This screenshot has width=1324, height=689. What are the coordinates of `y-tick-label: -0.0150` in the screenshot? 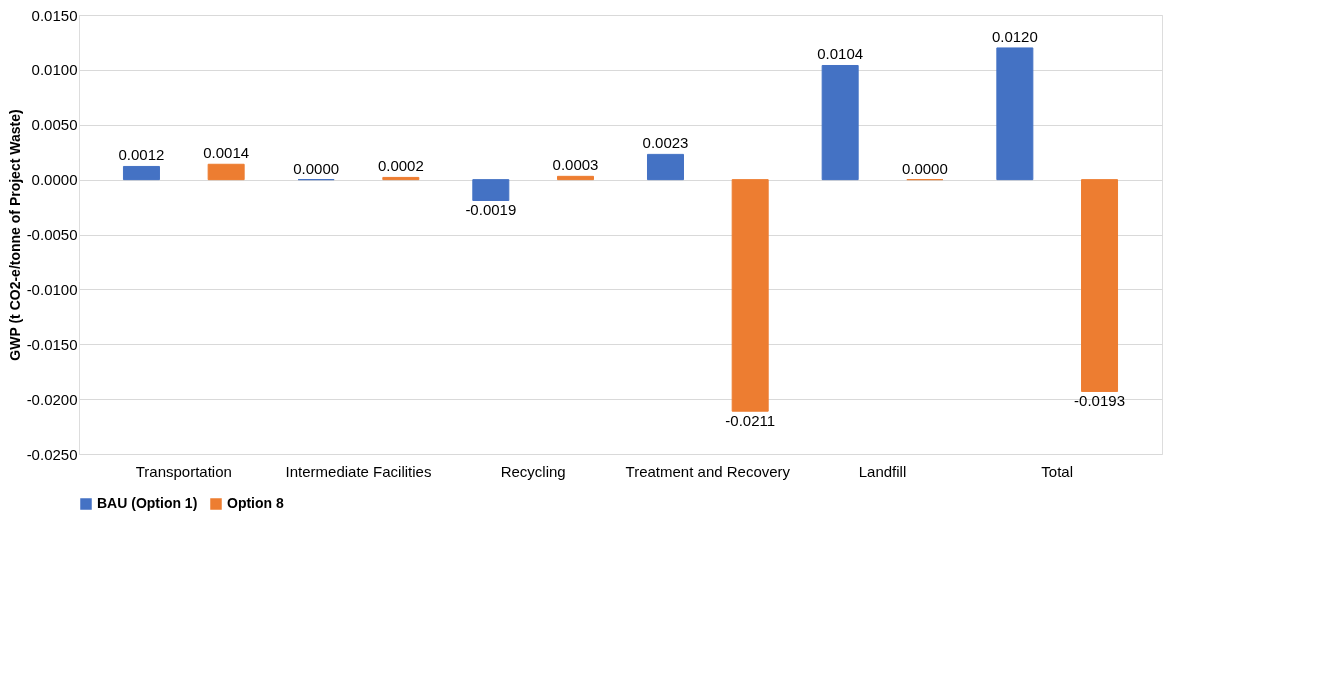 It's located at (52, 344).